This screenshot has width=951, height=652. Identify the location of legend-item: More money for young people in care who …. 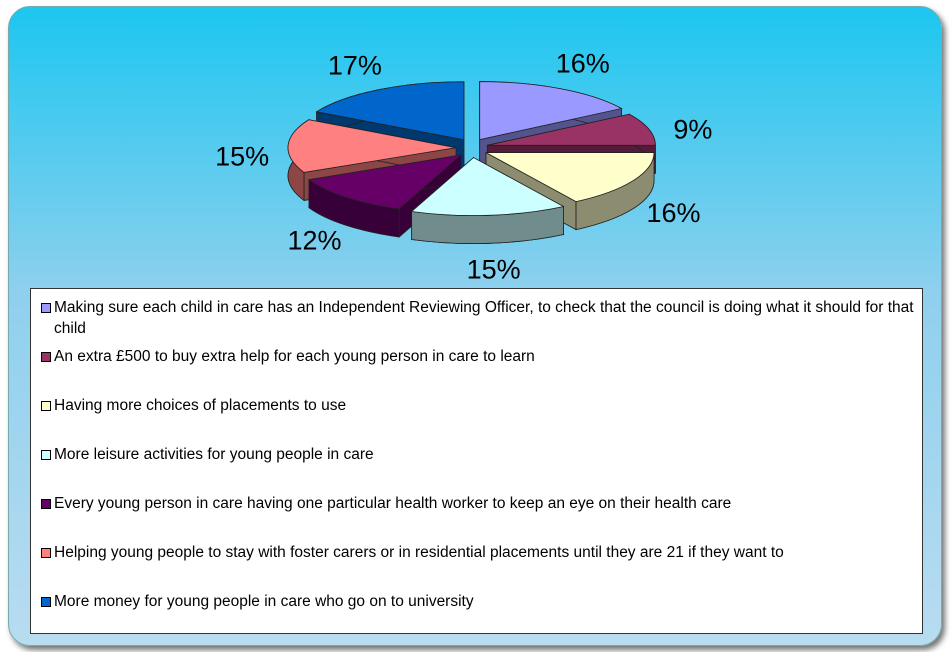
(477, 615).